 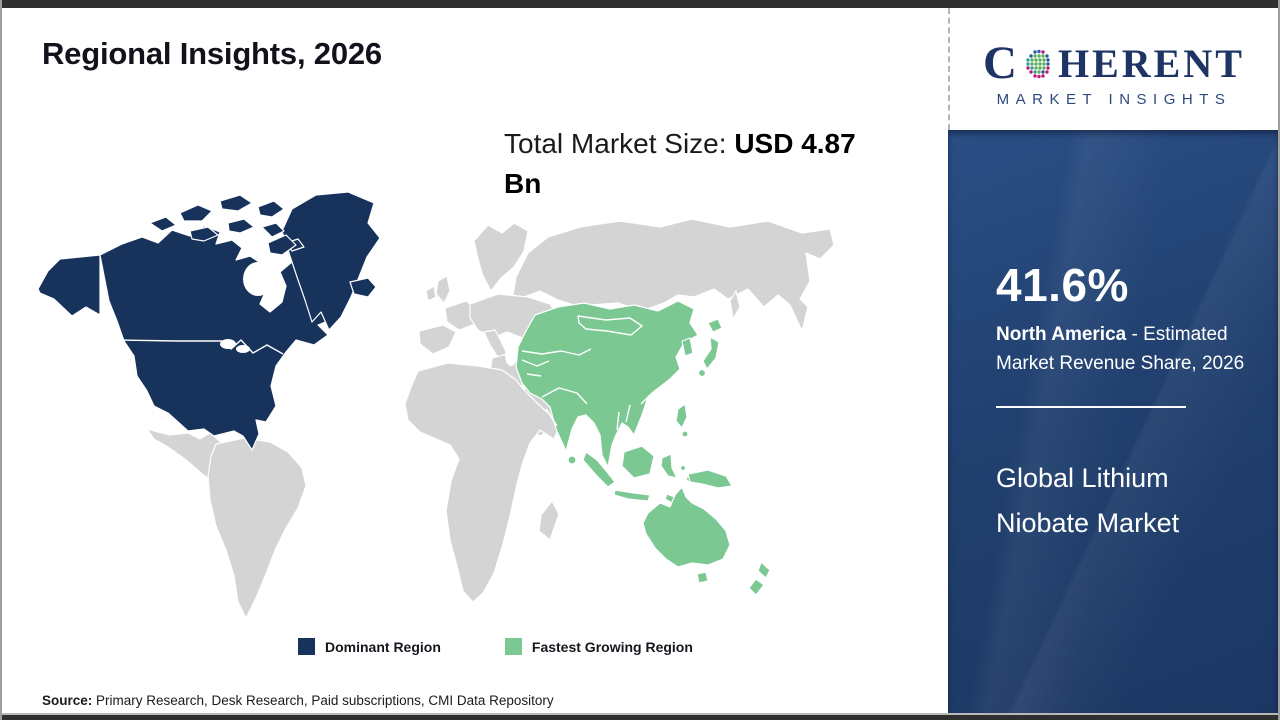 I want to click on island-moluccas, so click(x=683, y=468).